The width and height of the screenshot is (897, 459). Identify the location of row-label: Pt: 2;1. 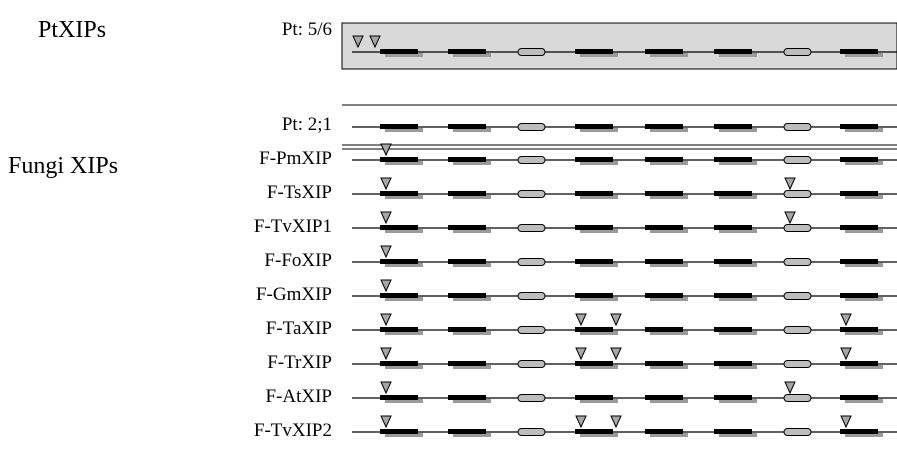
(306, 124).